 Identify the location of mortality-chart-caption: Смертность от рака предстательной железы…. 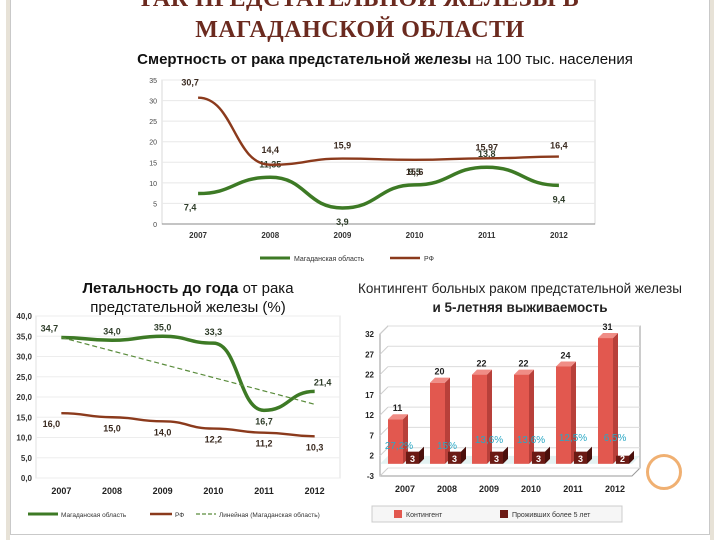
(385, 59).